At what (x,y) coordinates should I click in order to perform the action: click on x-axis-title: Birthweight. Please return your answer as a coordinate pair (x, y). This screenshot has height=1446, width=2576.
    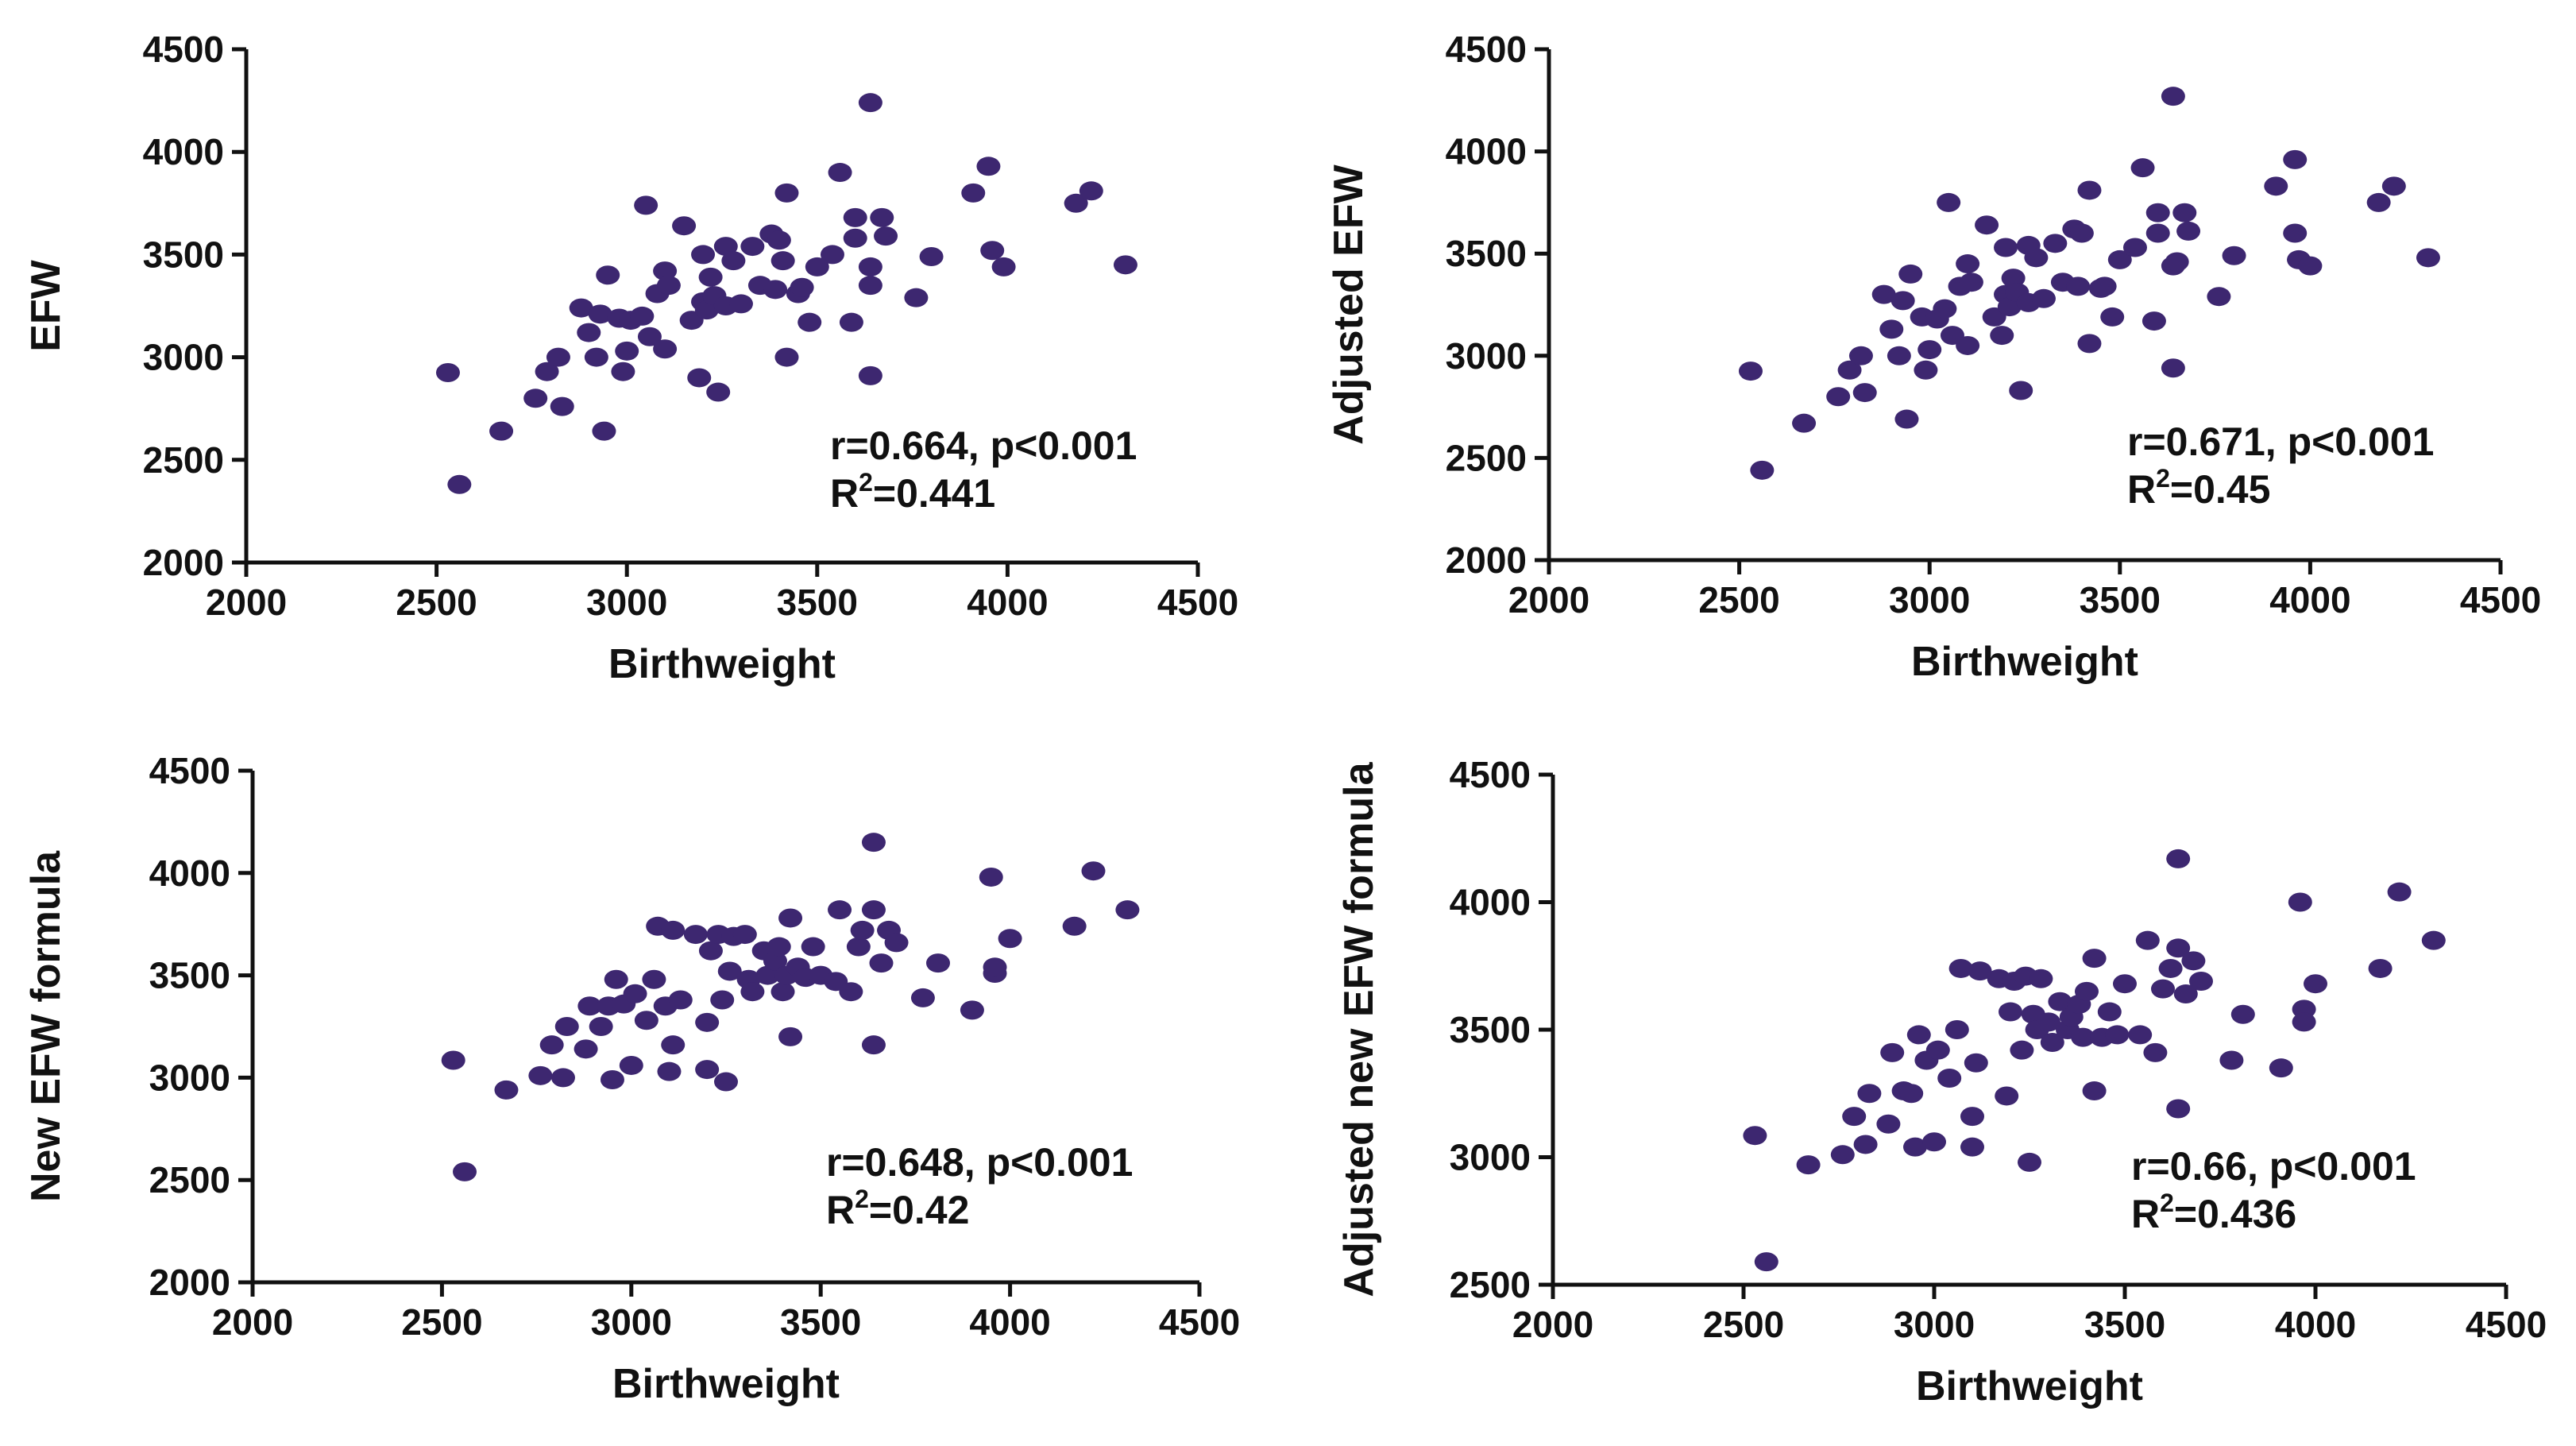
    Looking at the image, I should click on (726, 1384).